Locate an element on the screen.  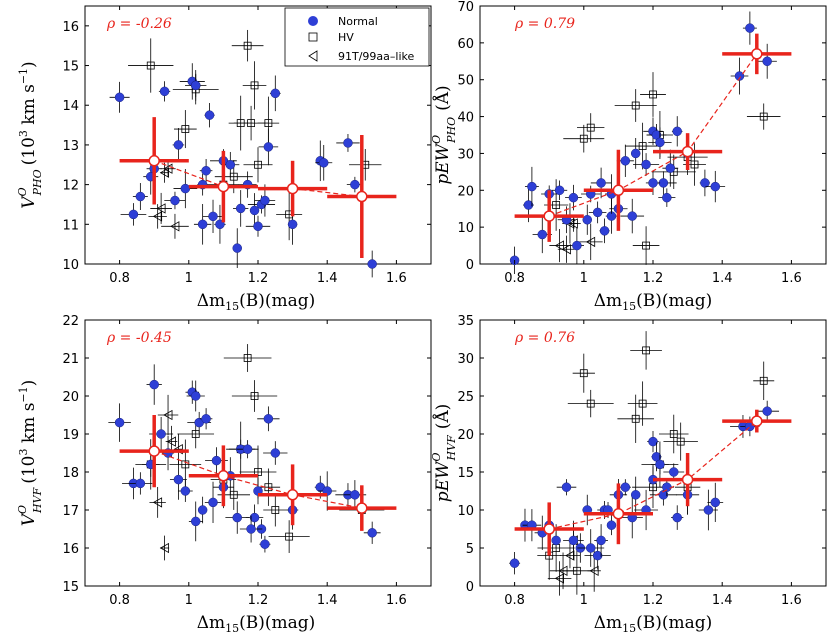
x-tick-label: 1.4 is located at coordinates (722, 600).